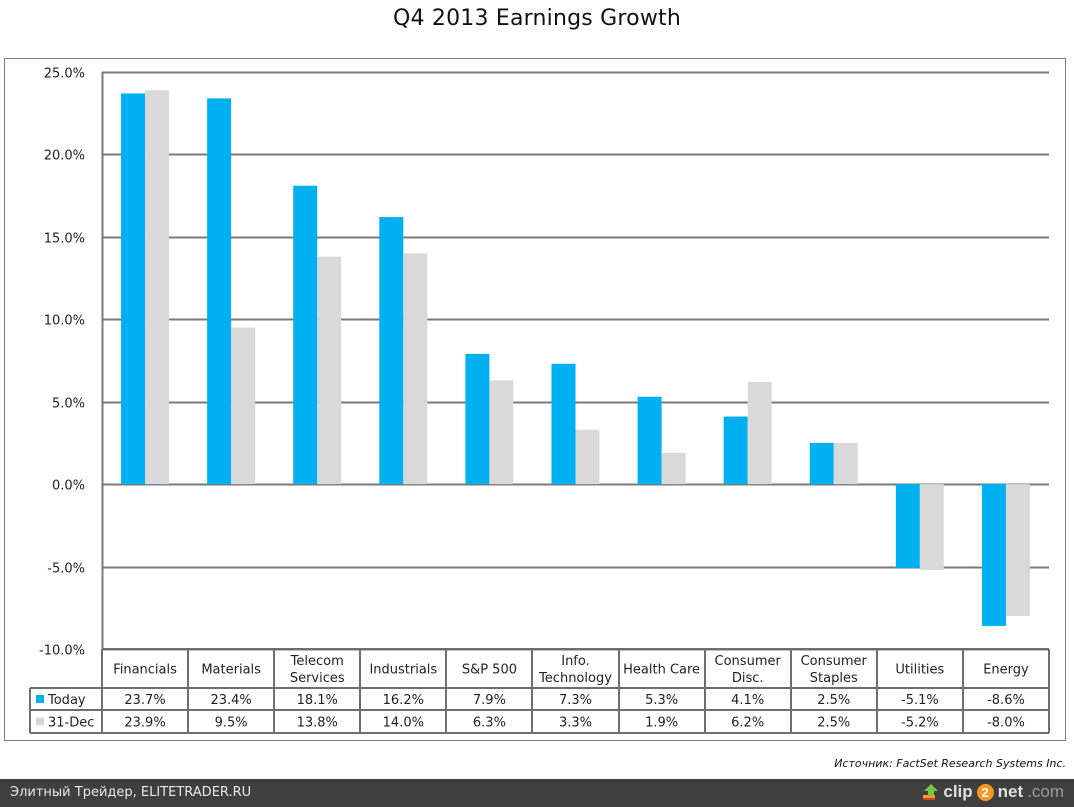 The width and height of the screenshot is (1074, 807). I want to click on category-label: Staples, so click(834, 678).